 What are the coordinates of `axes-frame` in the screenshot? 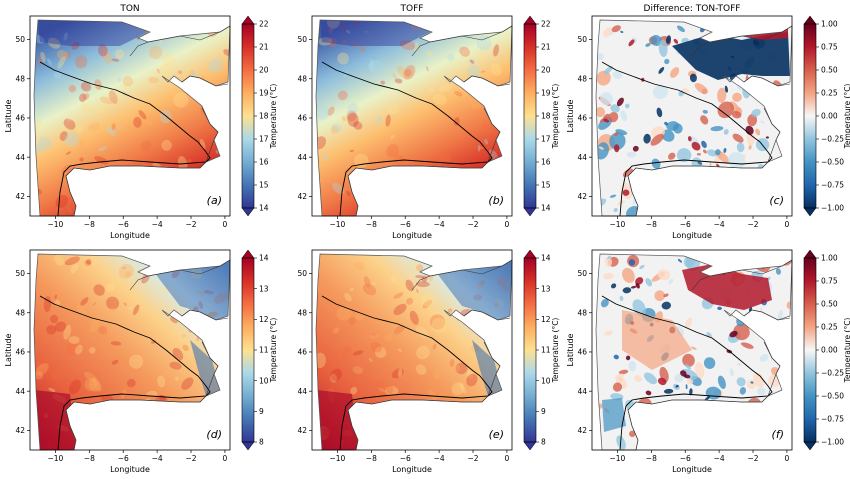 It's located at (692, 350).